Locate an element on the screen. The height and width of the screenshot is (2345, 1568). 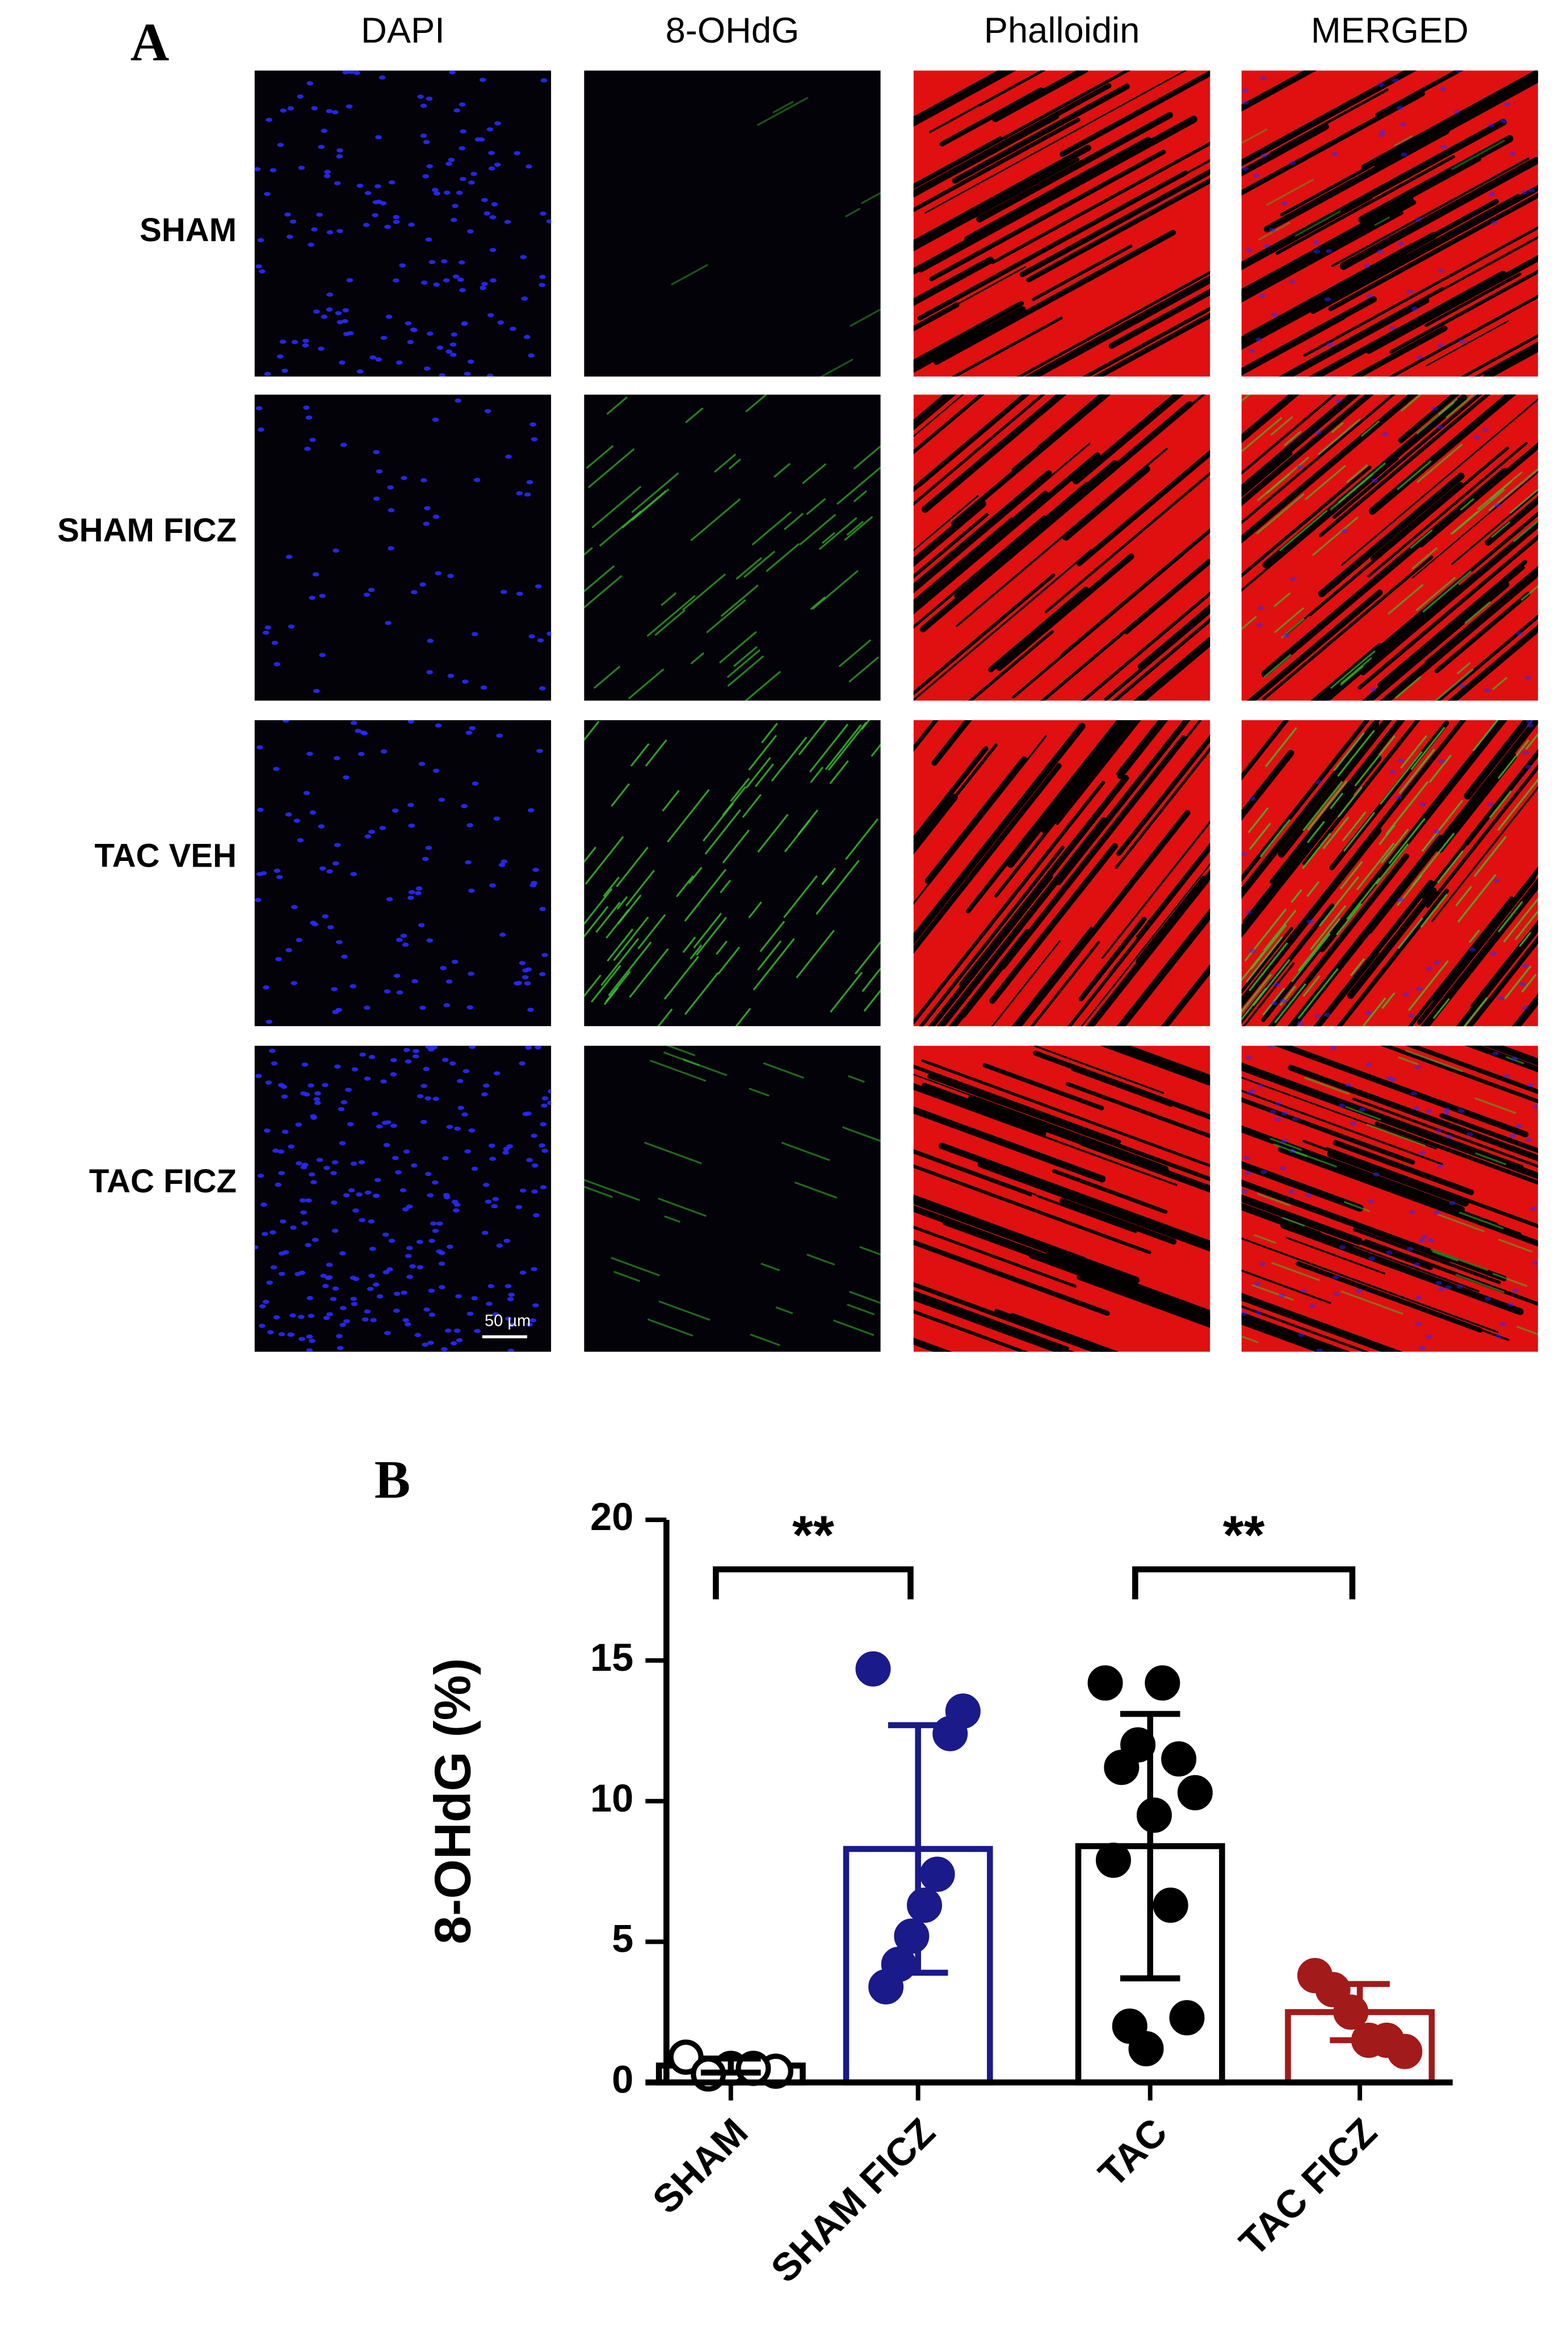
micrograph is located at coordinates (1061, 547).